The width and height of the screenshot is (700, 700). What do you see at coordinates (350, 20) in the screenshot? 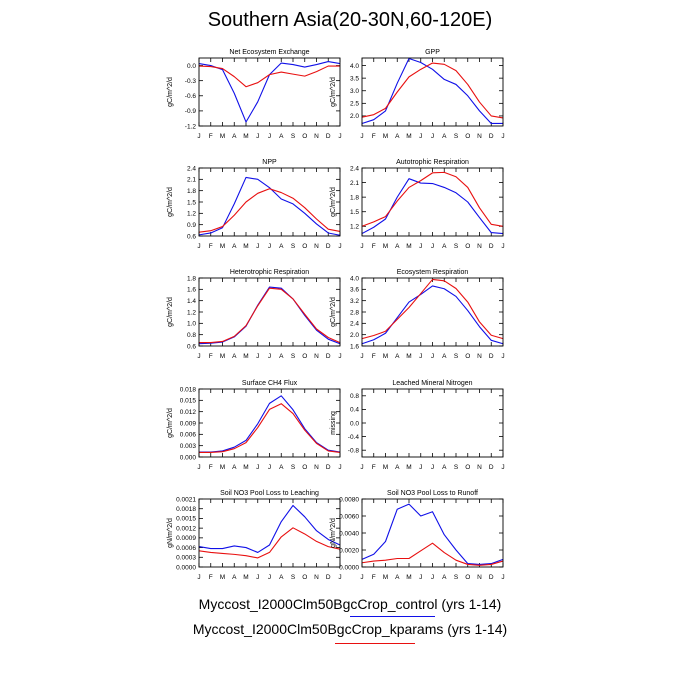
I see `figure-title: Southern Asia(20-30N,60-120E)` at bounding box center [350, 20].